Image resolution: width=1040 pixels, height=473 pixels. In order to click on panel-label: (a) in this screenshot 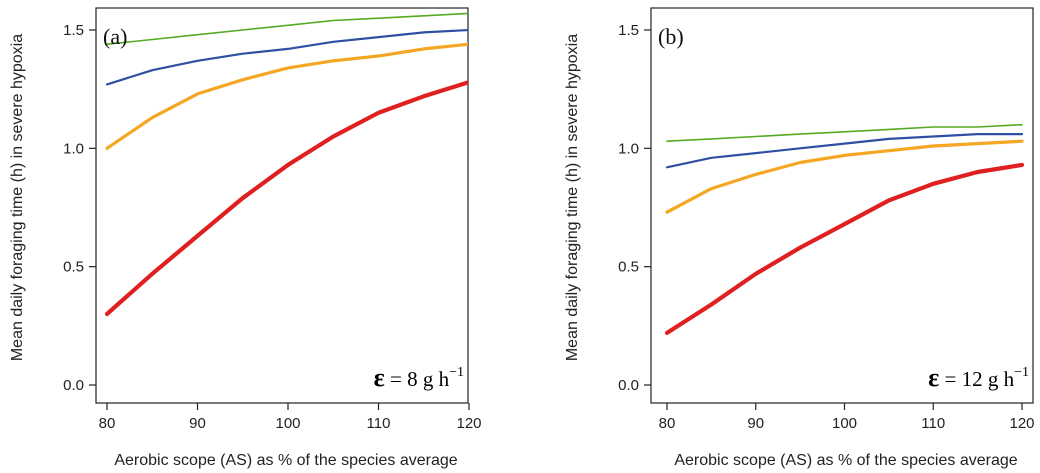, I will do `click(115, 36)`.